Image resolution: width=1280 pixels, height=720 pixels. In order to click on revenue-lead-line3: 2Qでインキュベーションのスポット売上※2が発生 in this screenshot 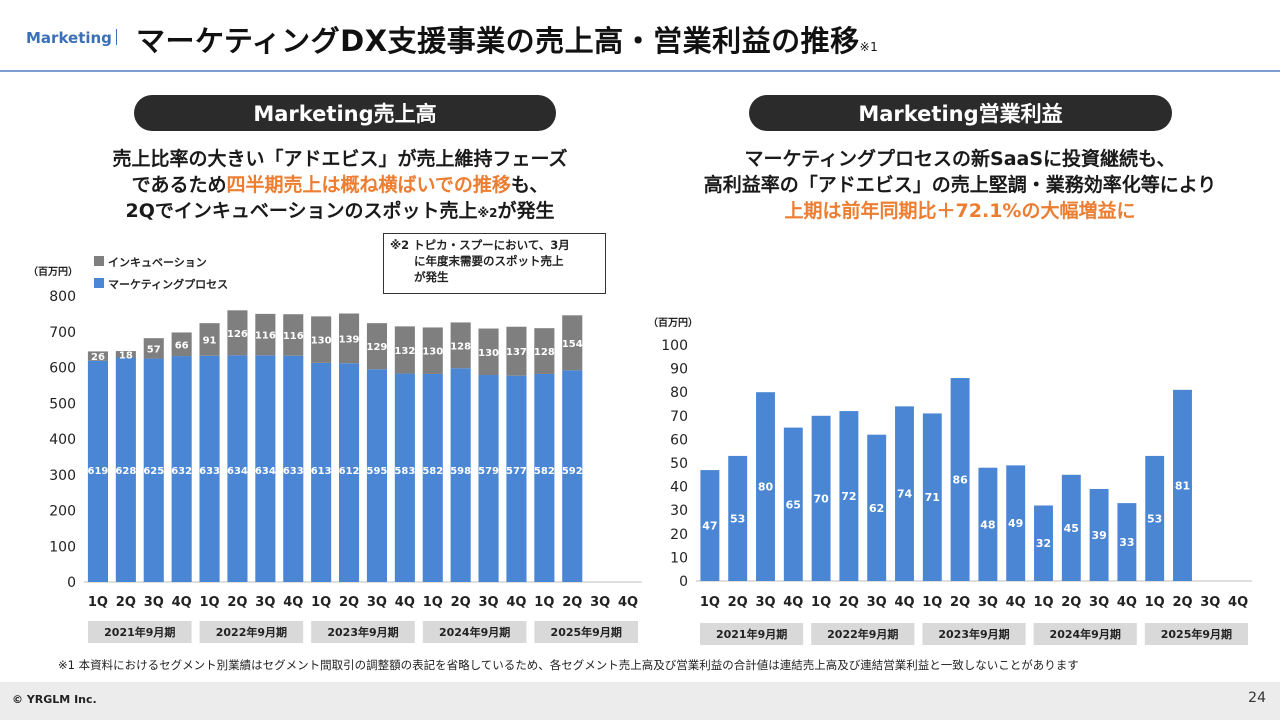, I will do `click(340, 212)`.